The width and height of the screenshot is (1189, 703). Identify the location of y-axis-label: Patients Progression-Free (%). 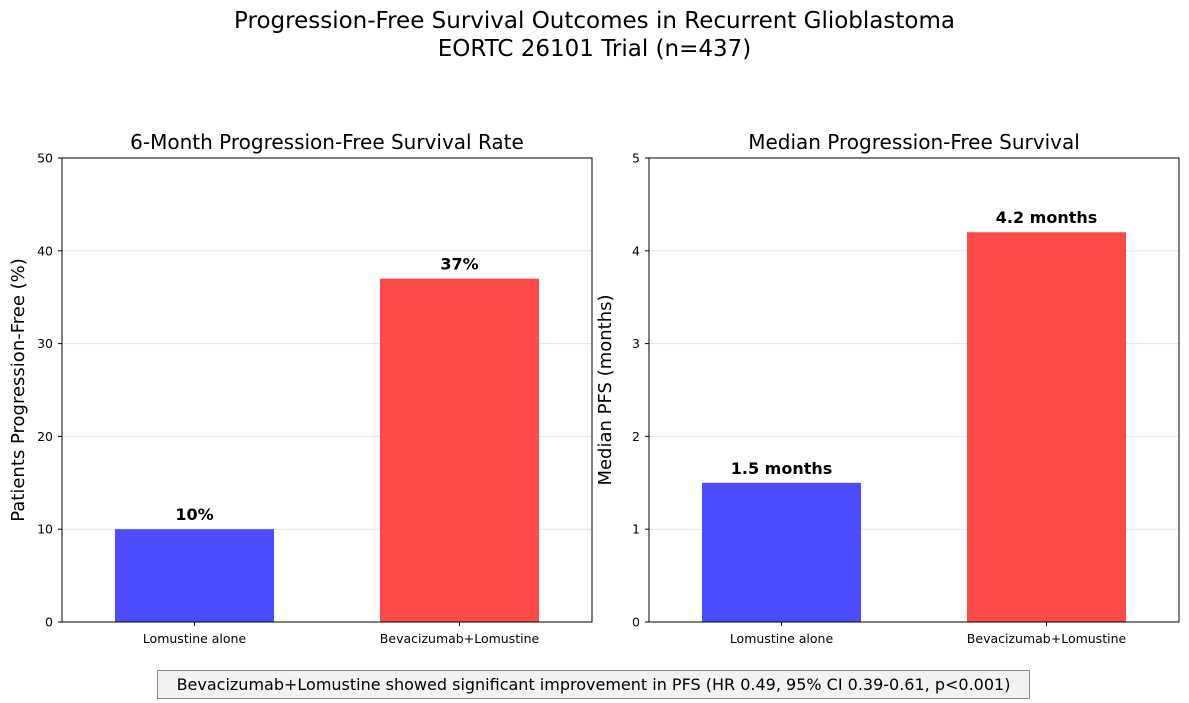
(18, 390).